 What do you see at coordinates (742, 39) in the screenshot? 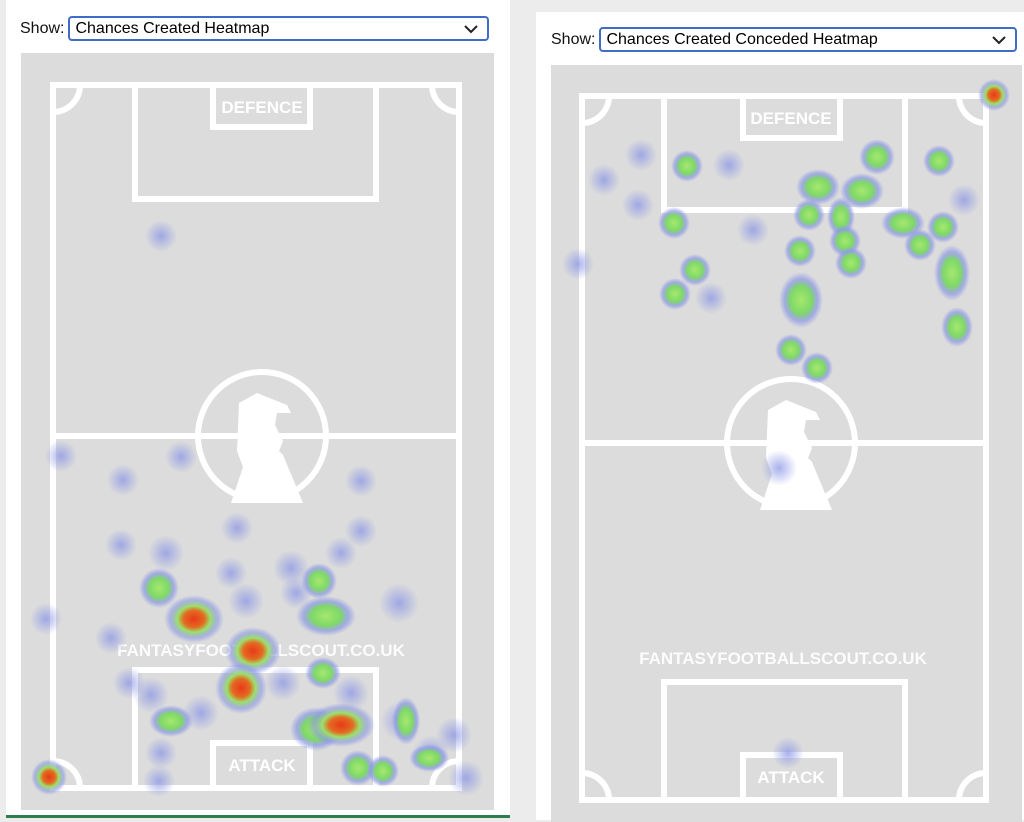
I see `selected-option: Chances Created Conceded Heatmap` at bounding box center [742, 39].